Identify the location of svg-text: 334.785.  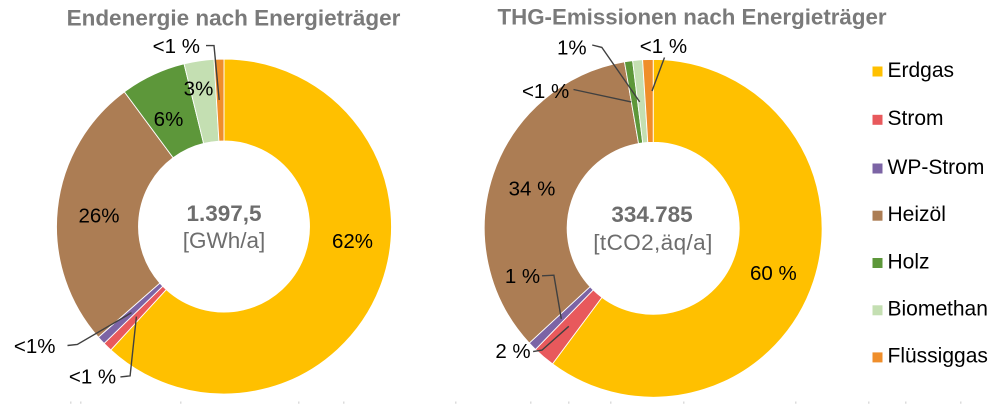
(651, 214).